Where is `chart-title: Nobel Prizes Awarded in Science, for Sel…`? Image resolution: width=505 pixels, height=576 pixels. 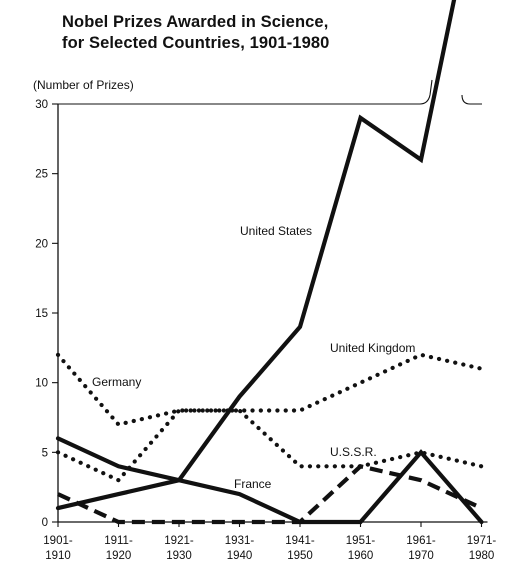
chart-title: Nobel Prizes Awarded in Science, for Sel… is located at coordinates (195, 33).